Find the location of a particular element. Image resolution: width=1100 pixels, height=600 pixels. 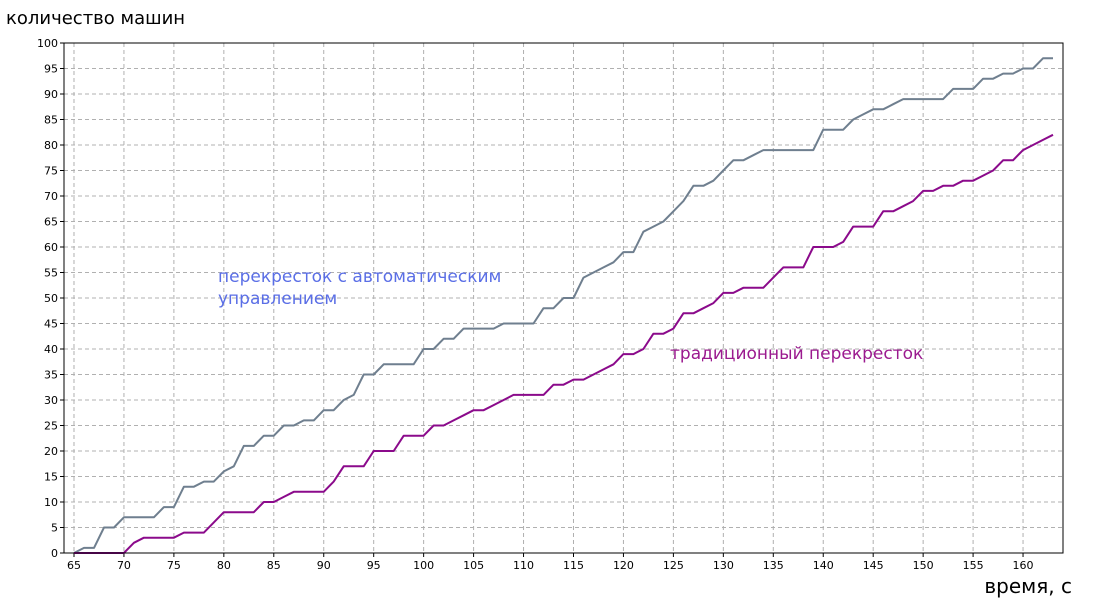

y-tick-label: 35 is located at coordinates (51, 375).